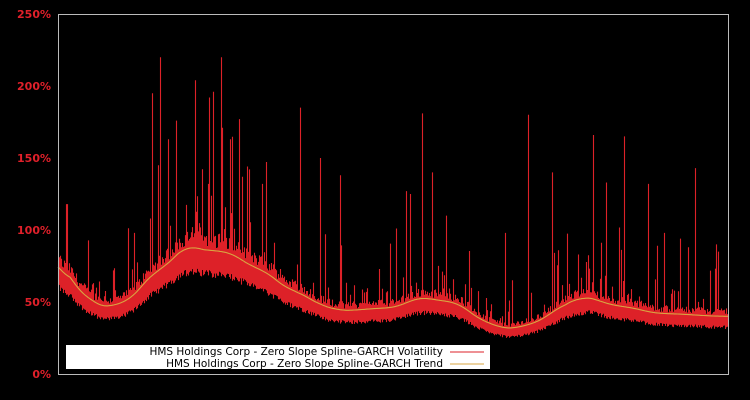  I want to click on y-tick-label: 0%, so click(41, 374).